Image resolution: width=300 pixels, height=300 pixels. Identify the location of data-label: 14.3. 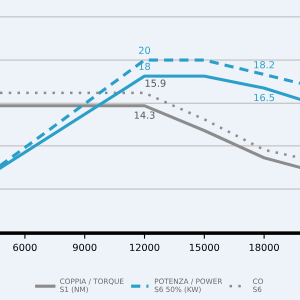
(144, 115).